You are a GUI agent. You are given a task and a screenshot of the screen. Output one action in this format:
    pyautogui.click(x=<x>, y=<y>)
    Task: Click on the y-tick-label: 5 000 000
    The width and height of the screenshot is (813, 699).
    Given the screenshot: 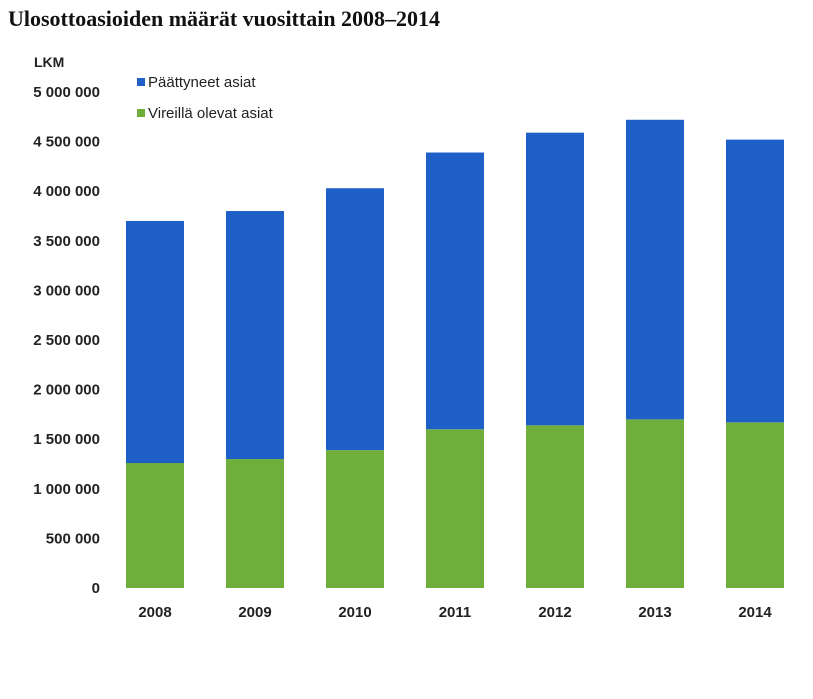 What is the action you would take?
    pyautogui.click(x=66, y=92)
    